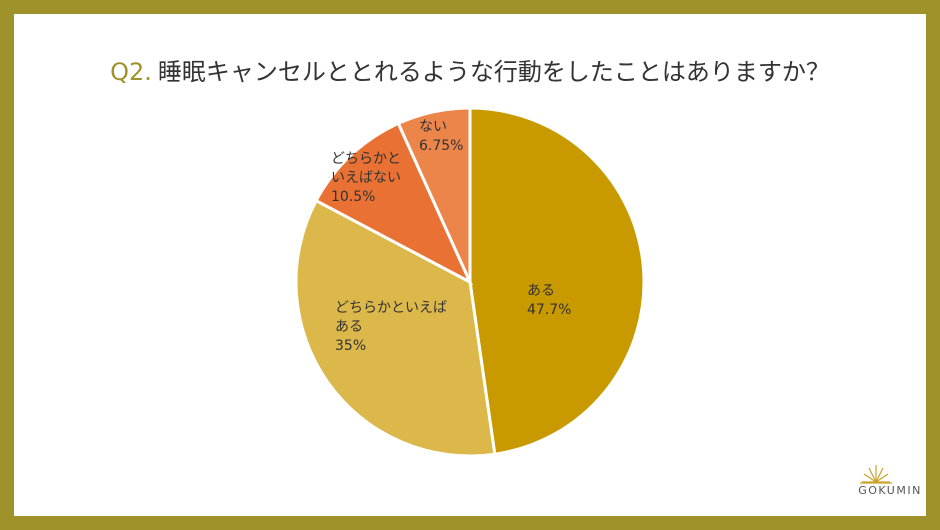  What do you see at coordinates (541, 291) in the screenshot?
I see `category-label: ある` at bounding box center [541, 291].